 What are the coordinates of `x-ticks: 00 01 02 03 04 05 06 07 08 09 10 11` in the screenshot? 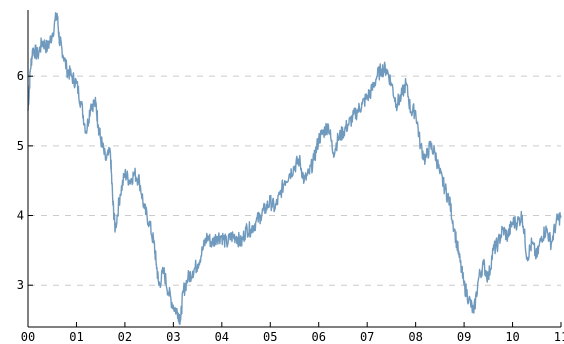 It's located at (292, 337).